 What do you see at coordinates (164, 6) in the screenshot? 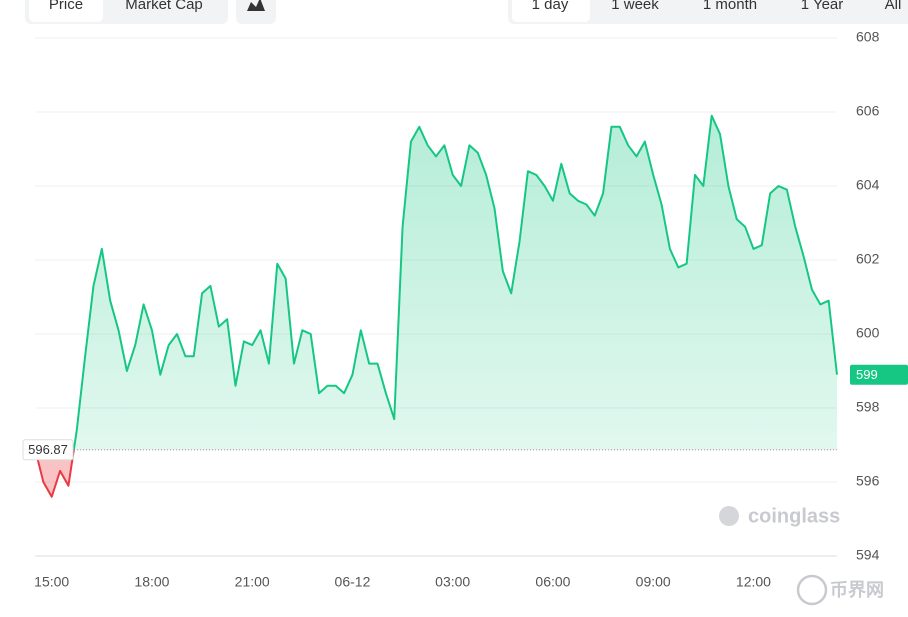
I see `view-button: Market Cap` at bounding box center [164, 6].